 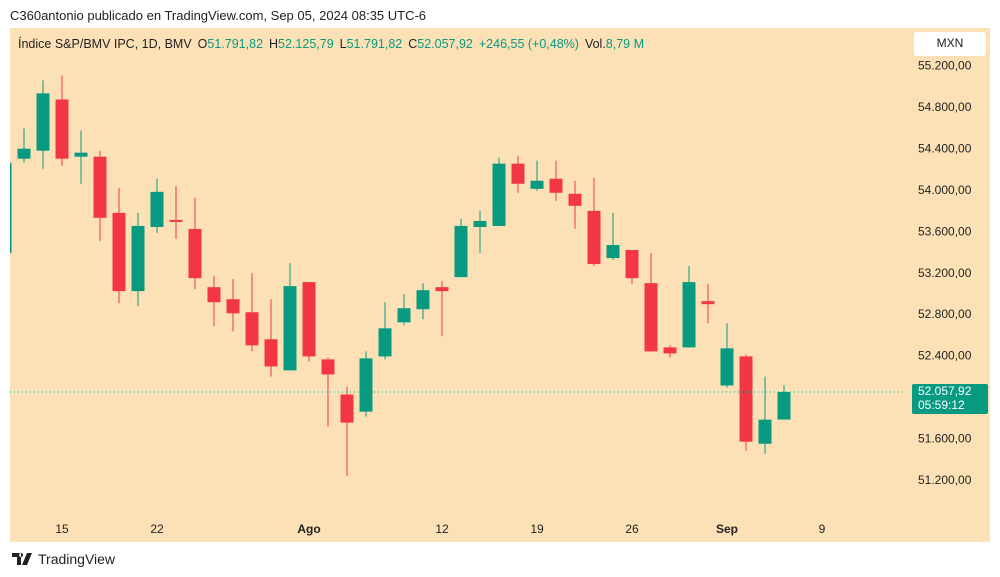 I want to click on currency-badge, so click(x=950, y=44).